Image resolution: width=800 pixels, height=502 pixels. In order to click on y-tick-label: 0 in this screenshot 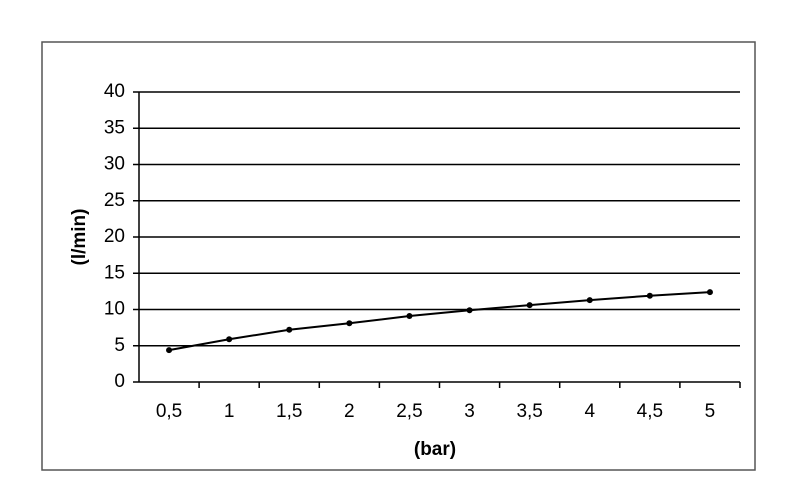, I will do `click(119, 381)`.